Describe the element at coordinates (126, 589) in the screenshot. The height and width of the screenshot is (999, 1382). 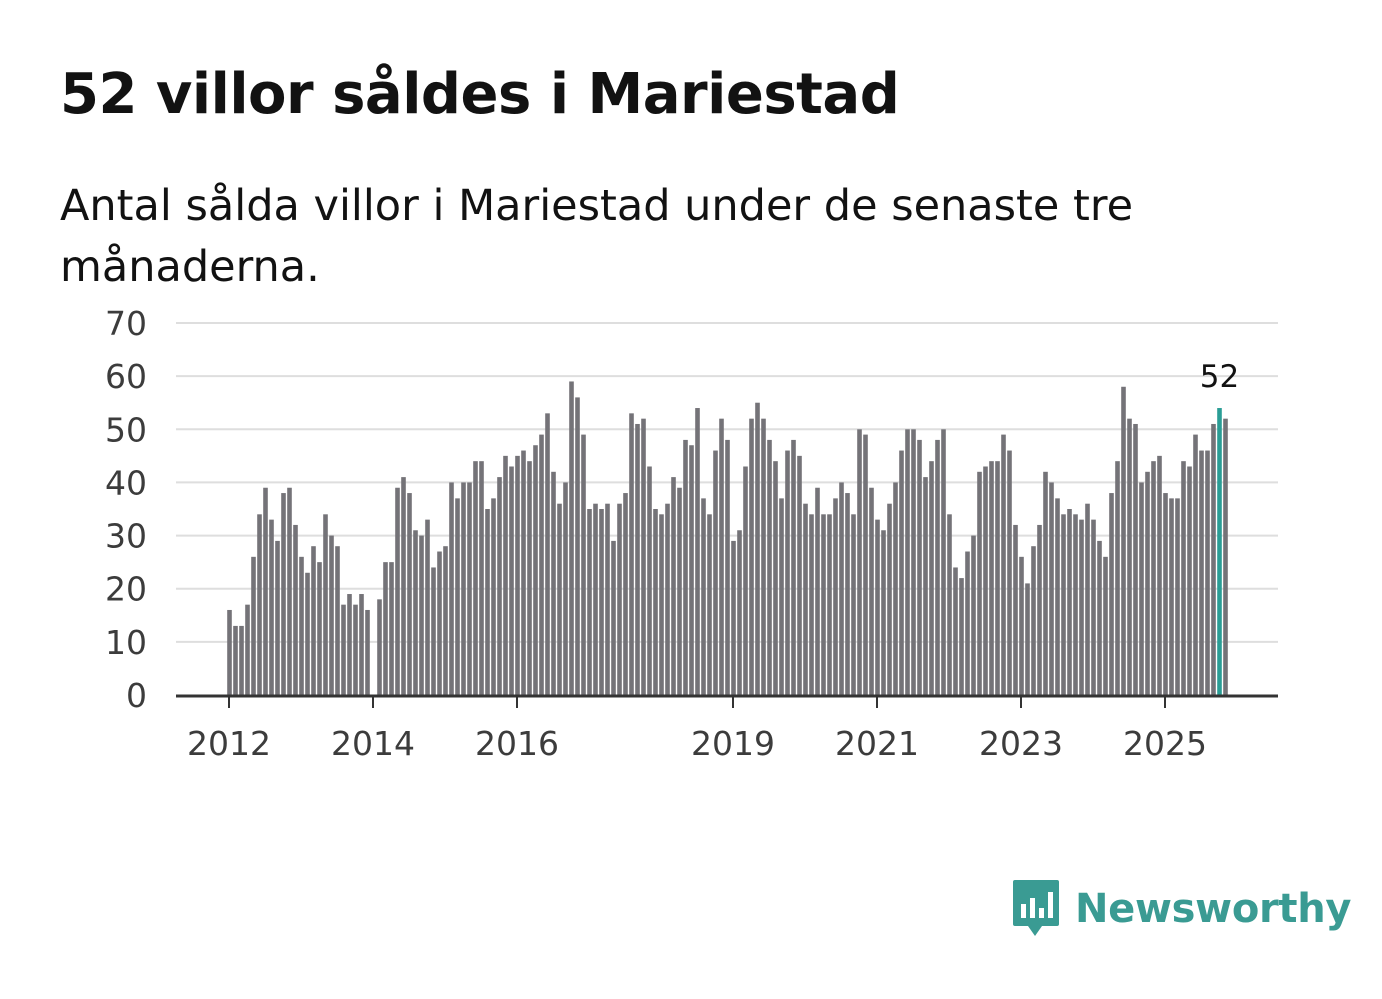
I see `y-tick-label: 20` at that location.